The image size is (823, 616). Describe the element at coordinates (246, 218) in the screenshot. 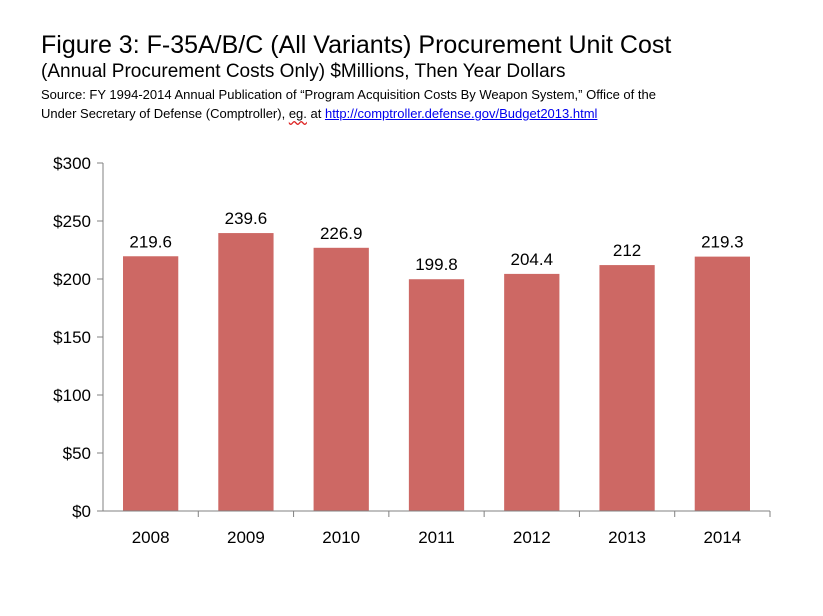

I see `data-label: 239.6` at that location.